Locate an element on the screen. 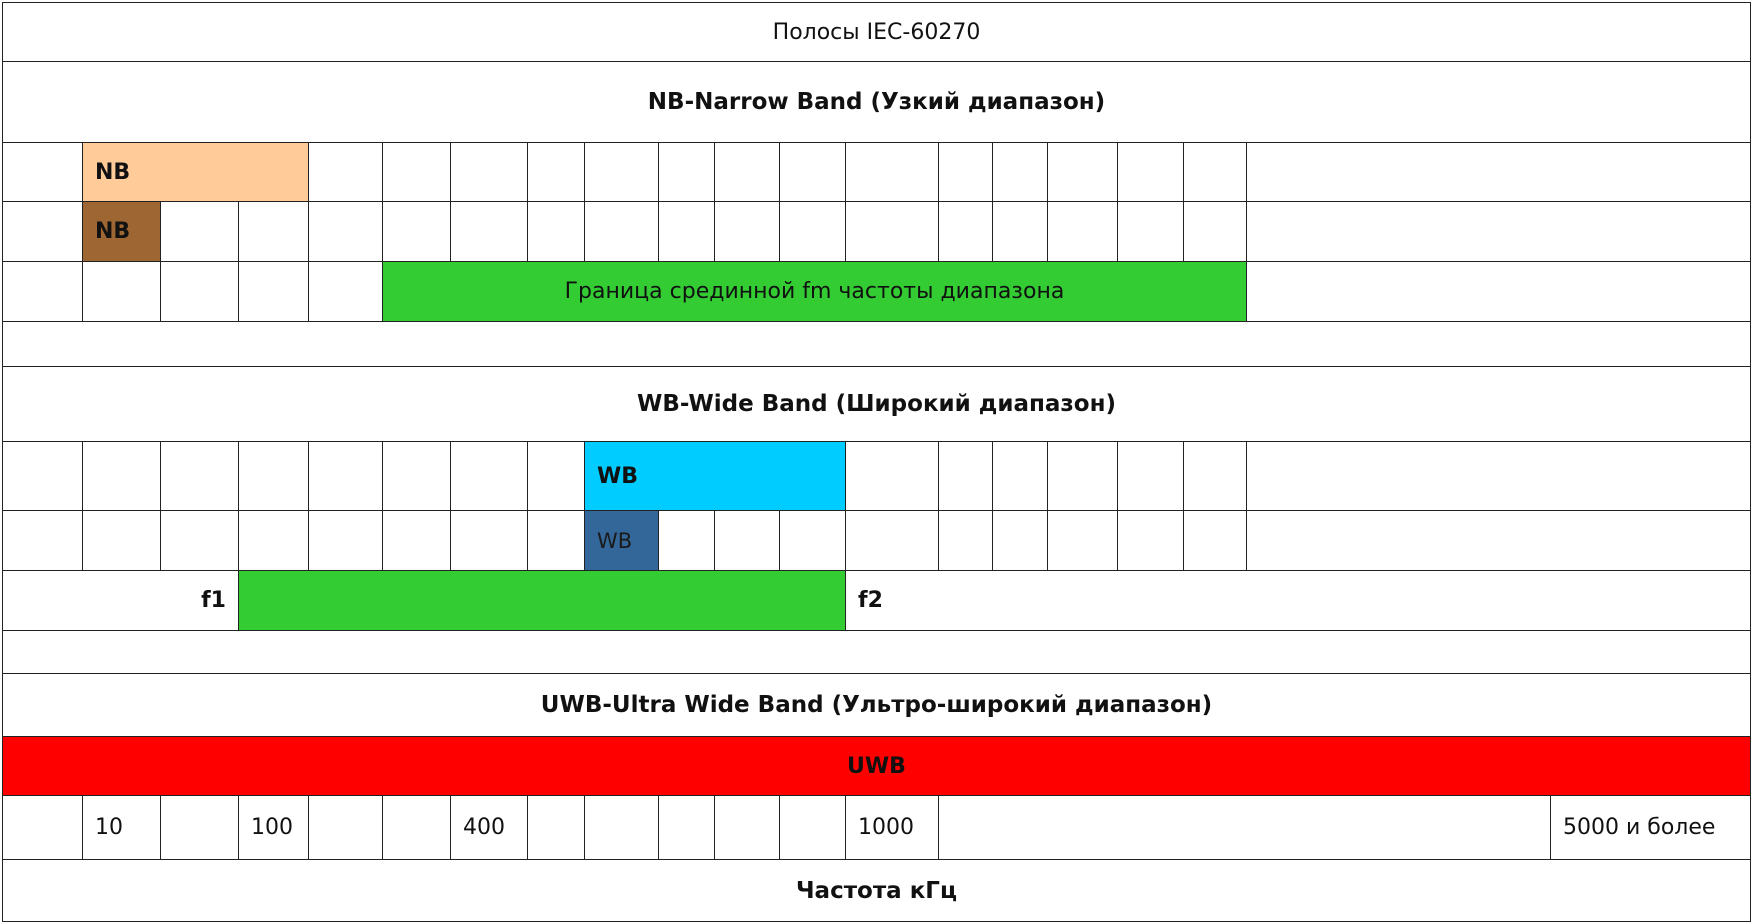 The width and height of the screenshot is (1751, 924). frequency-tick-label: 400 is located at coordinates (489, 827).